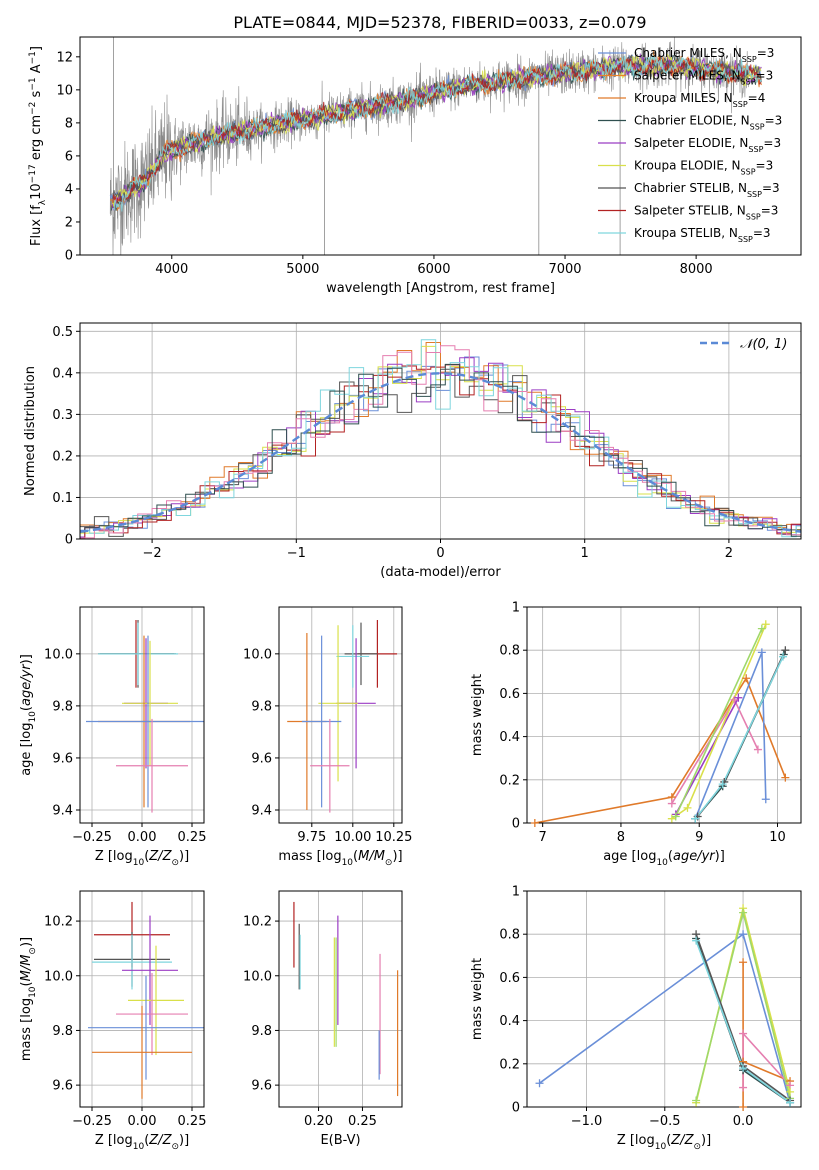 The width and height of the screenshot is (819, 1170). What do you see at coordinates (694, 856) in the screenshot?
I see `x-axis-label-part: age/yr` at bounding box center [694, 856].